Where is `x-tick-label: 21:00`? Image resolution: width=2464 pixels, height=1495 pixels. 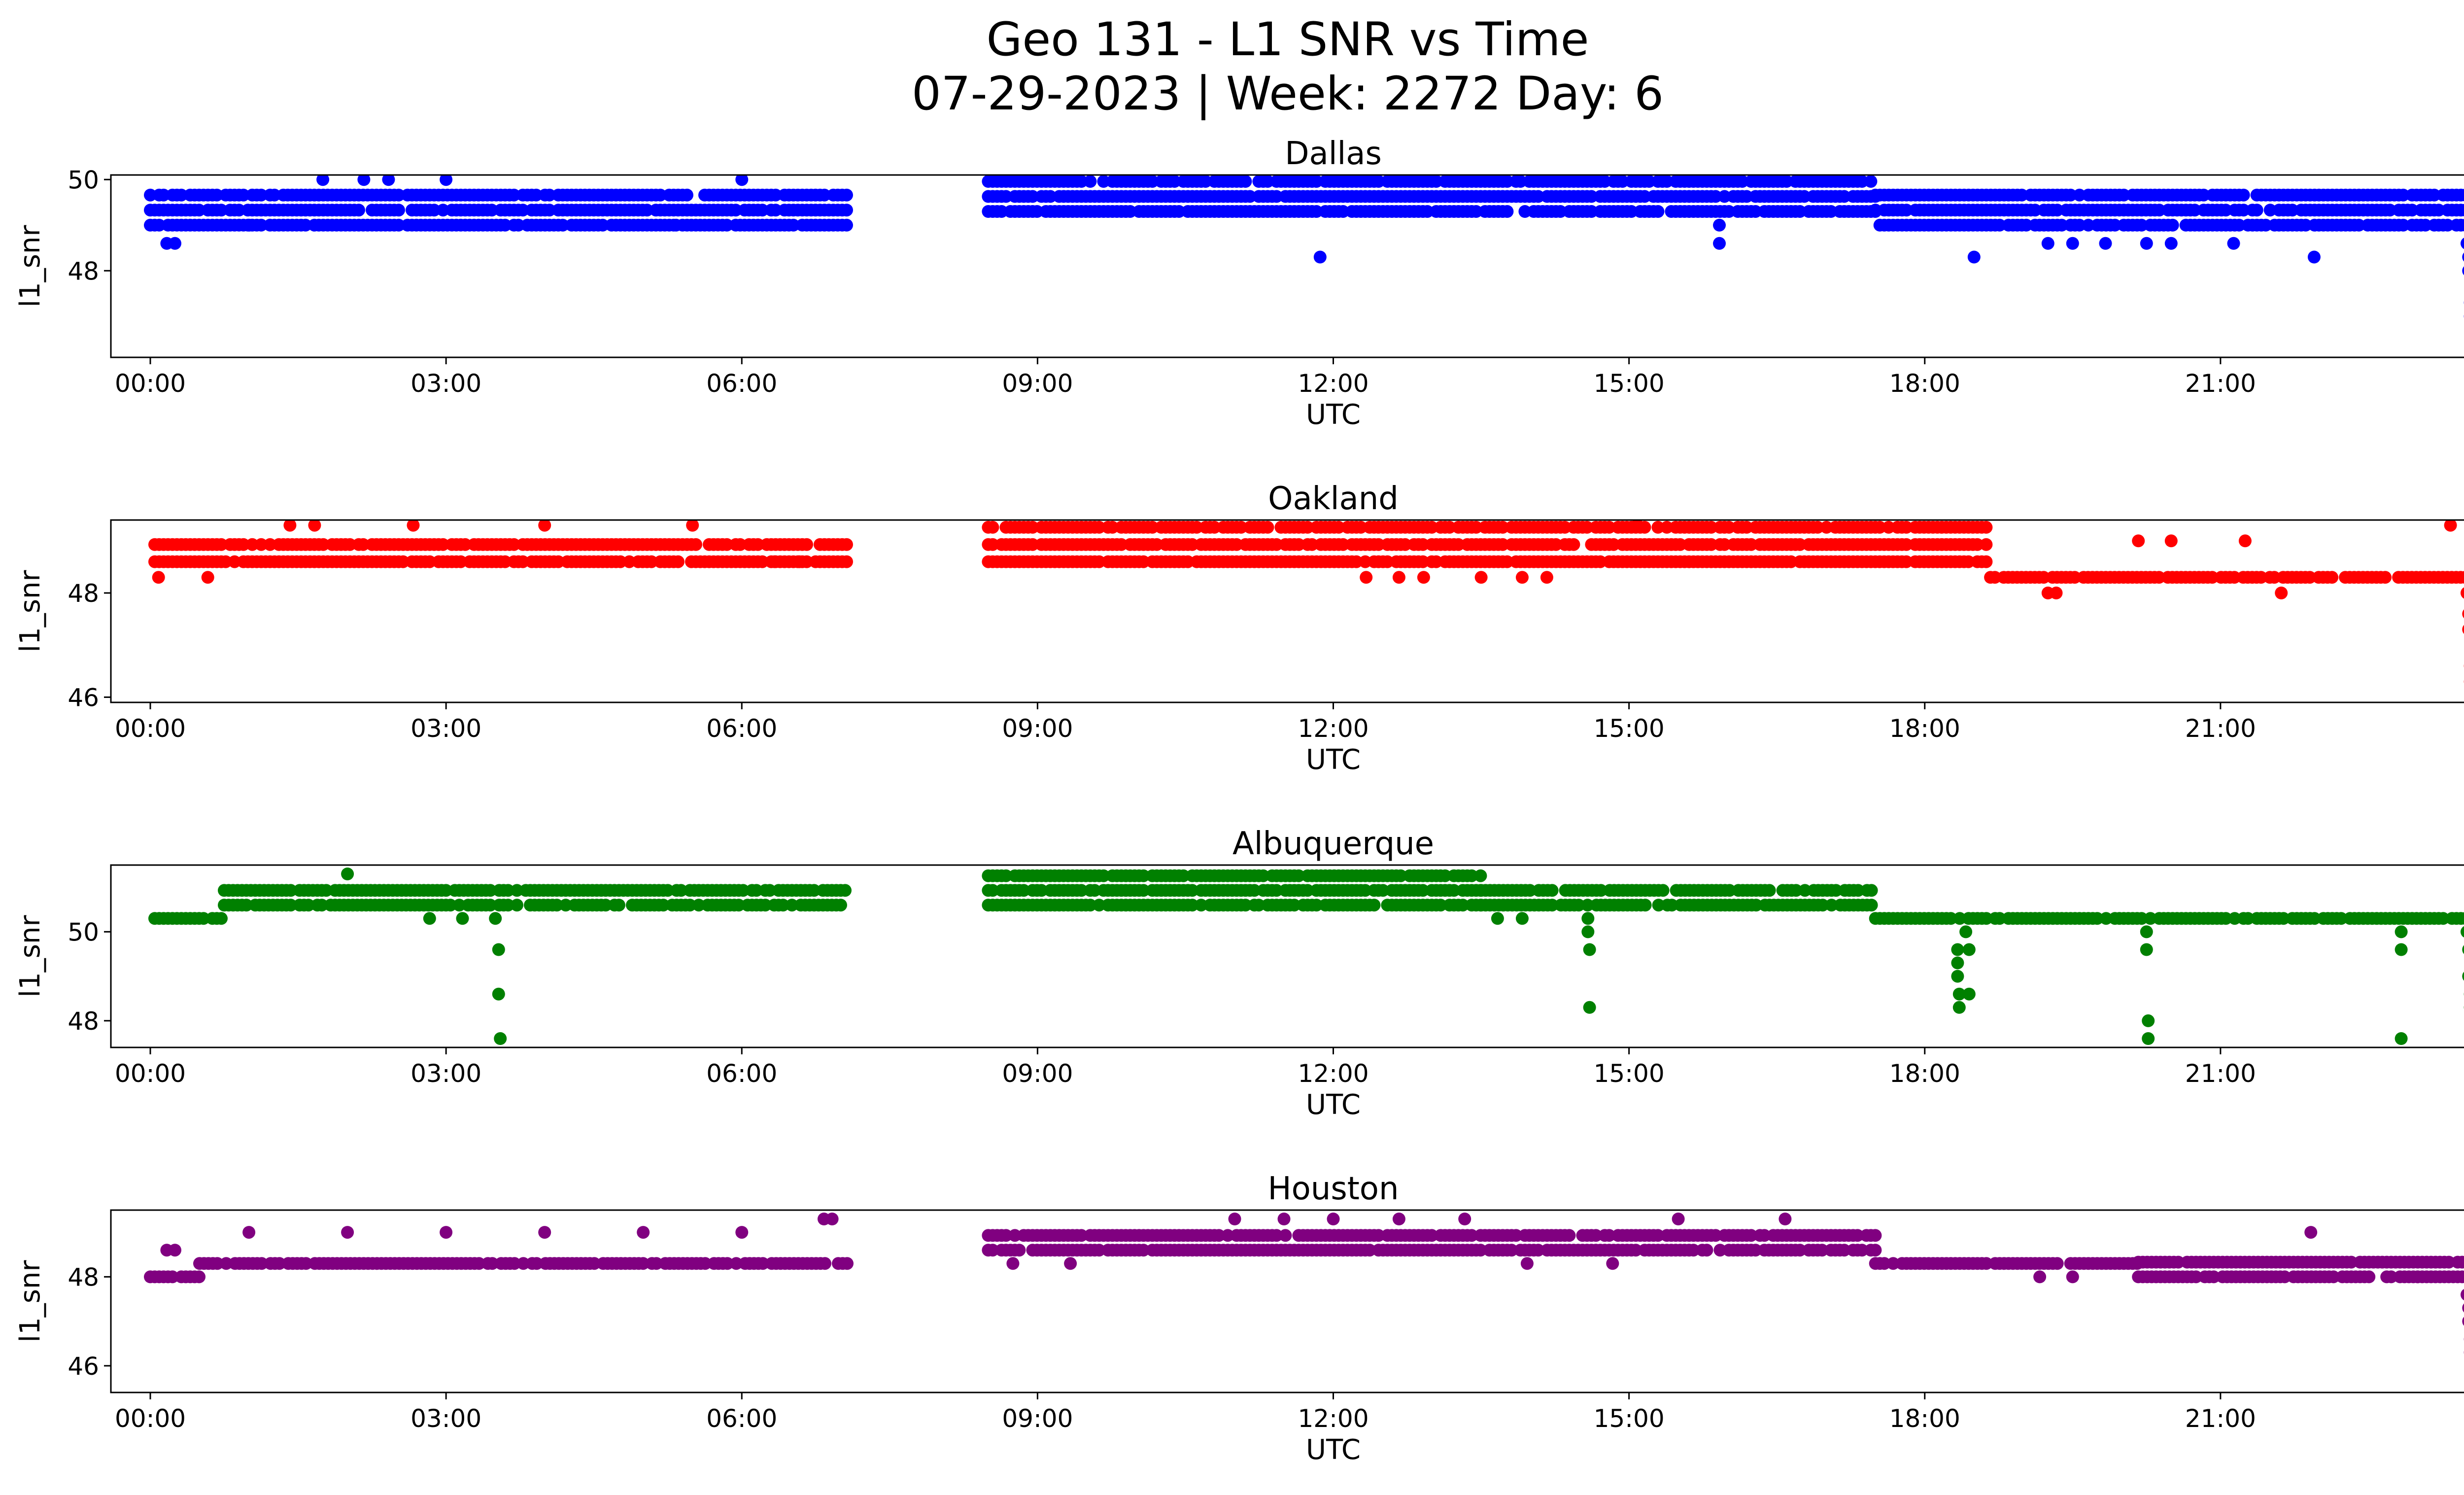 x-tick-label: 21:00 is located at coordinates (2220, 1073).